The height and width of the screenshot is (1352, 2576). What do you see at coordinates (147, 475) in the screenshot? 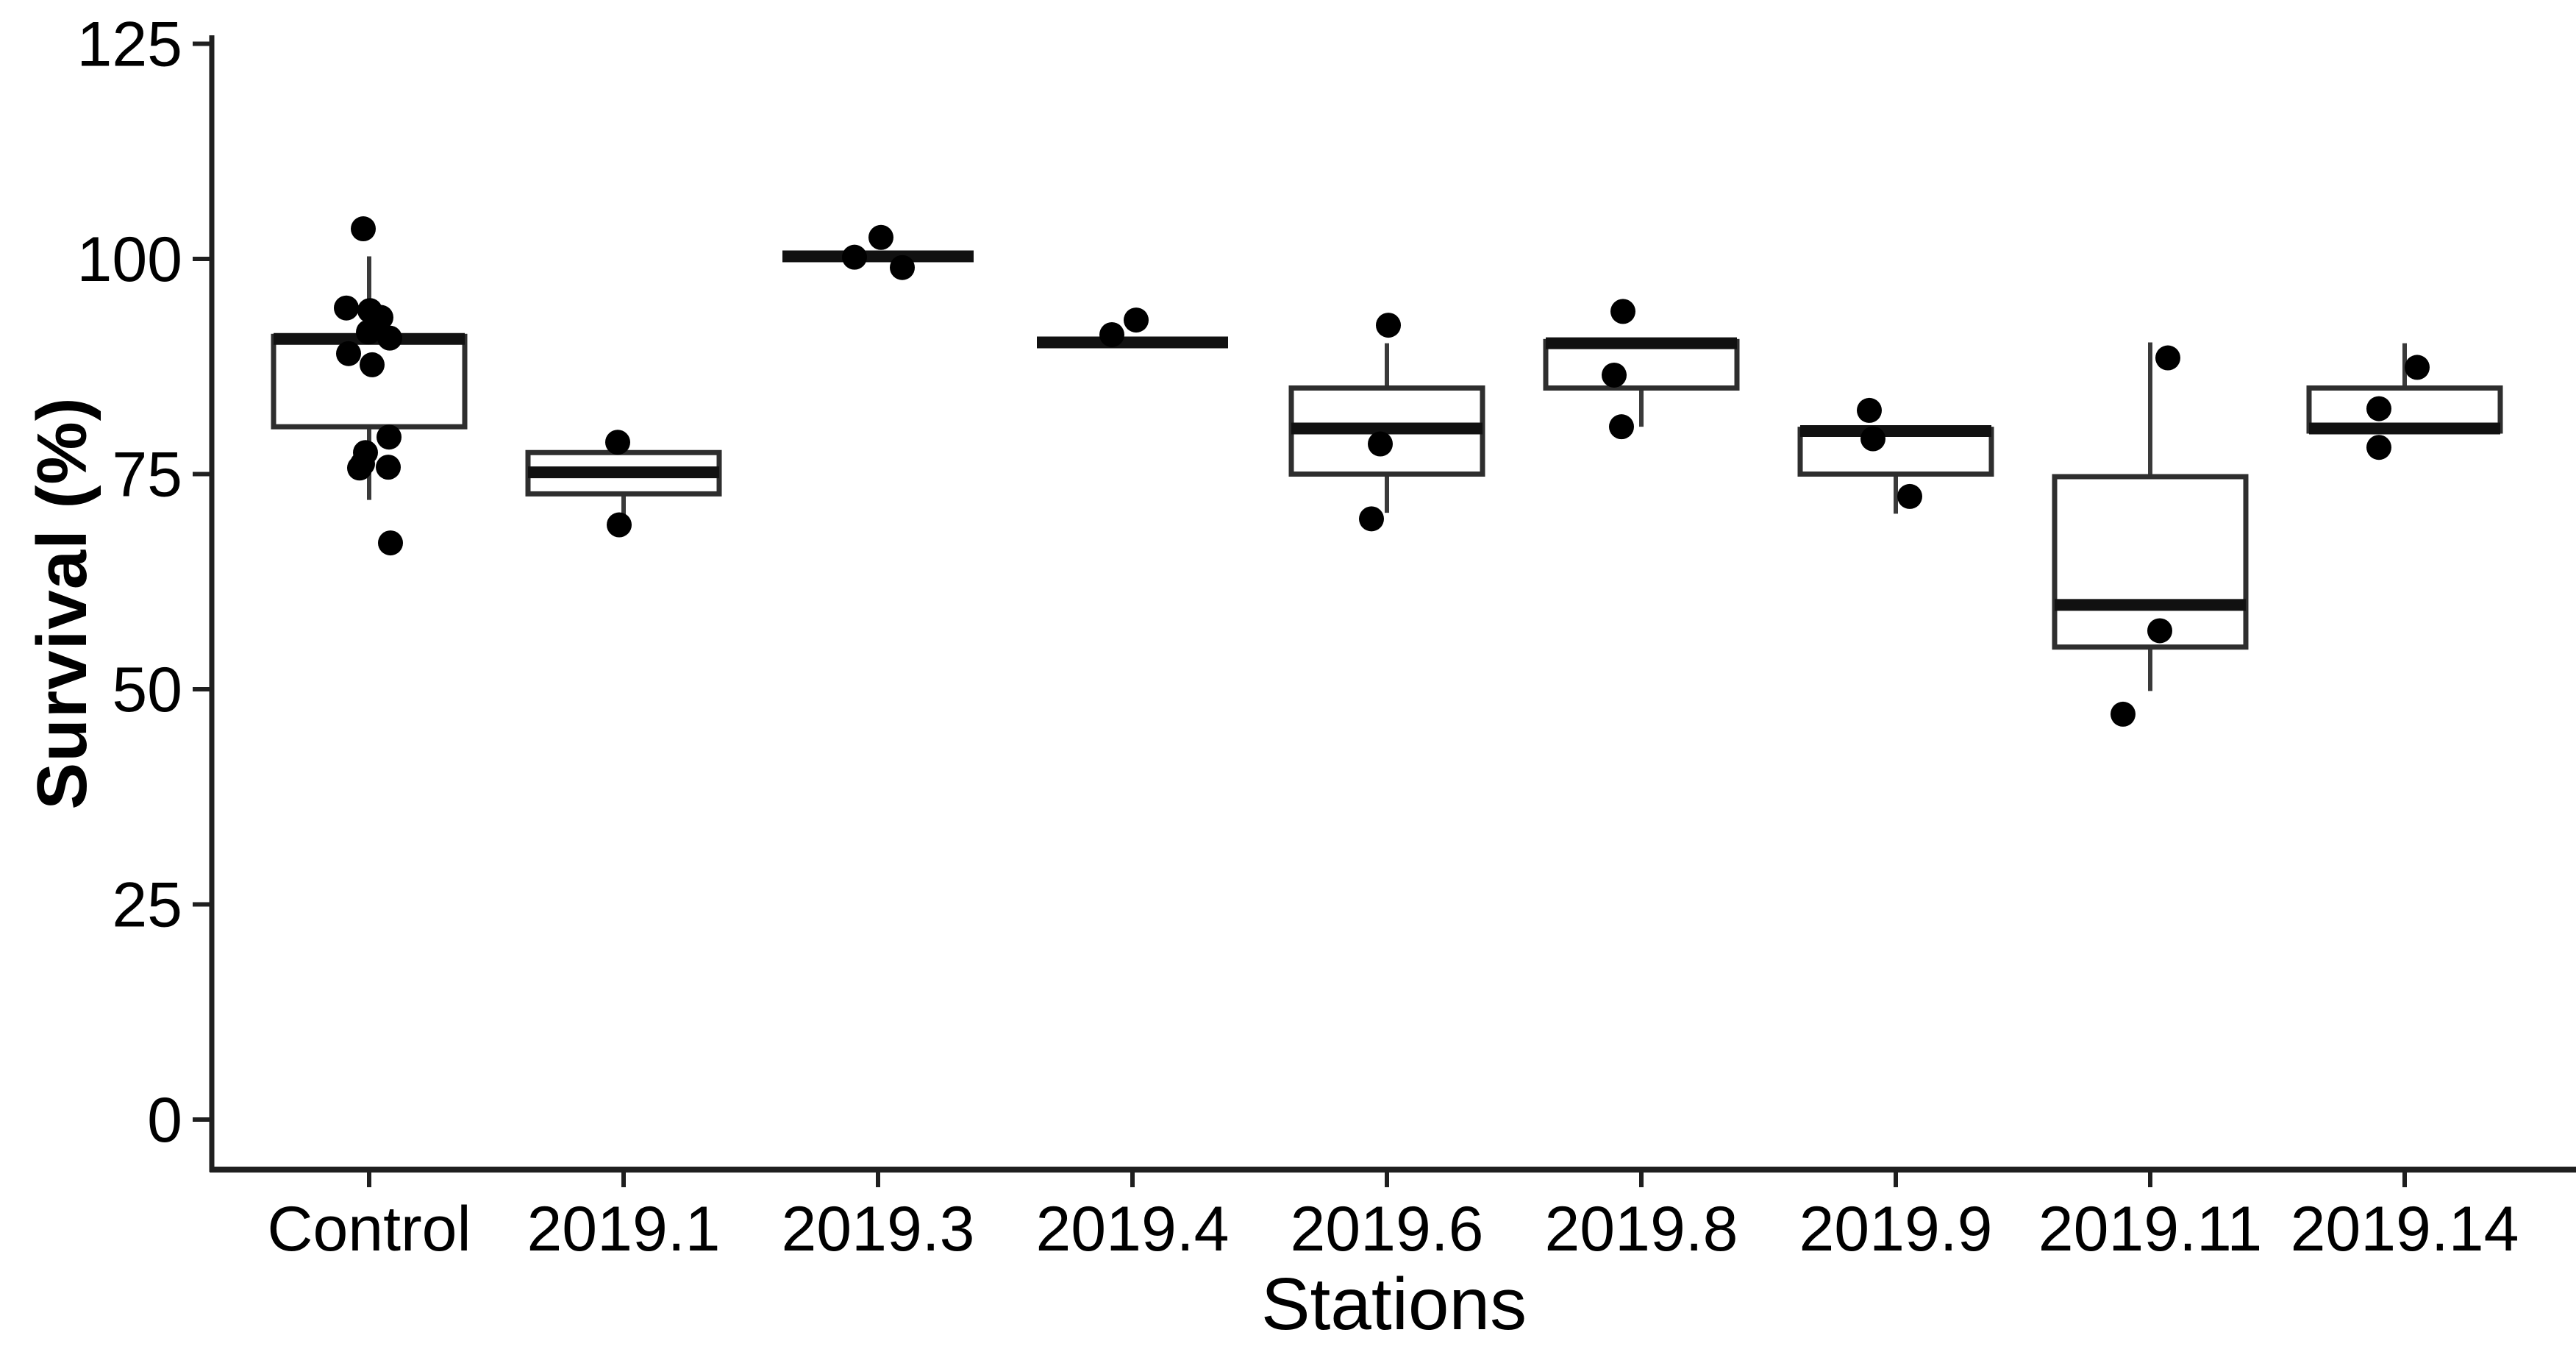
I see `y-tick-label: 75` at bounding box center [147, 475].